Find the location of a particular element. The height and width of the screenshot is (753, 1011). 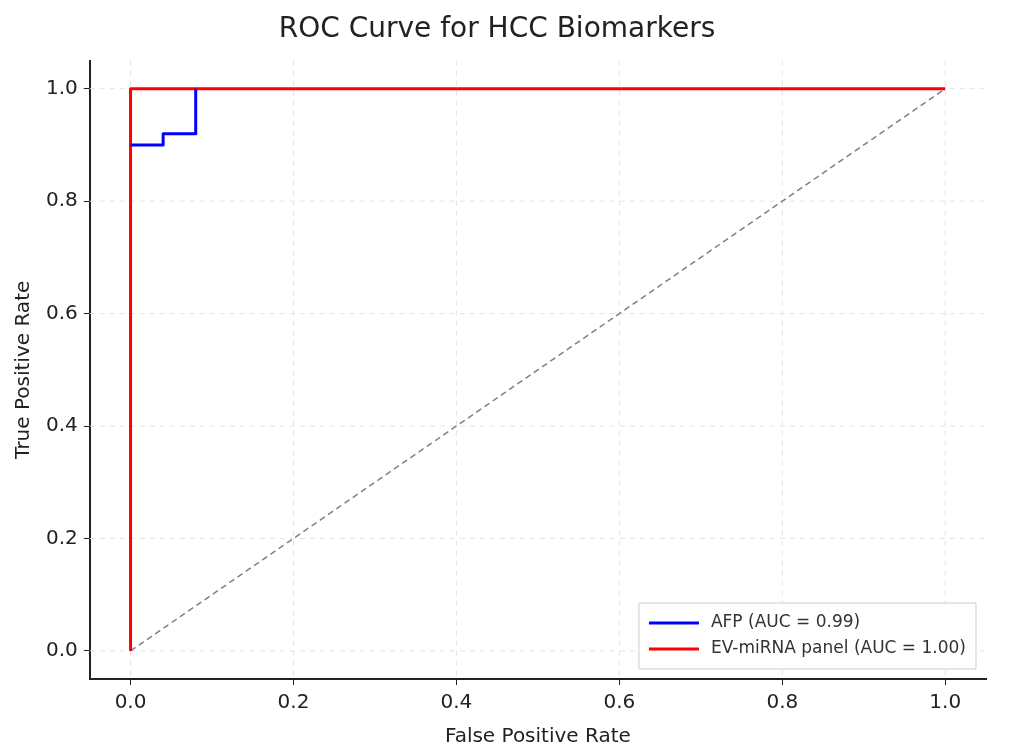

y-tick-label: 0.8 is located at coordinates (61, 199).